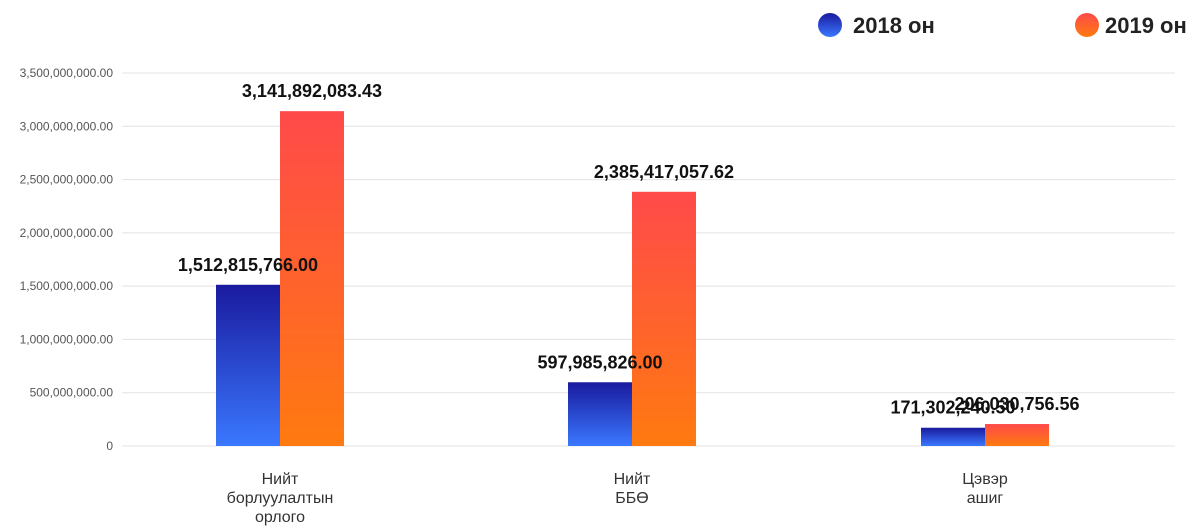 The width and height of the screenshot is (1191, 531). I want to click on data-label-series-1-cat-1: 2,385,417,057.62, so click(664, 172).